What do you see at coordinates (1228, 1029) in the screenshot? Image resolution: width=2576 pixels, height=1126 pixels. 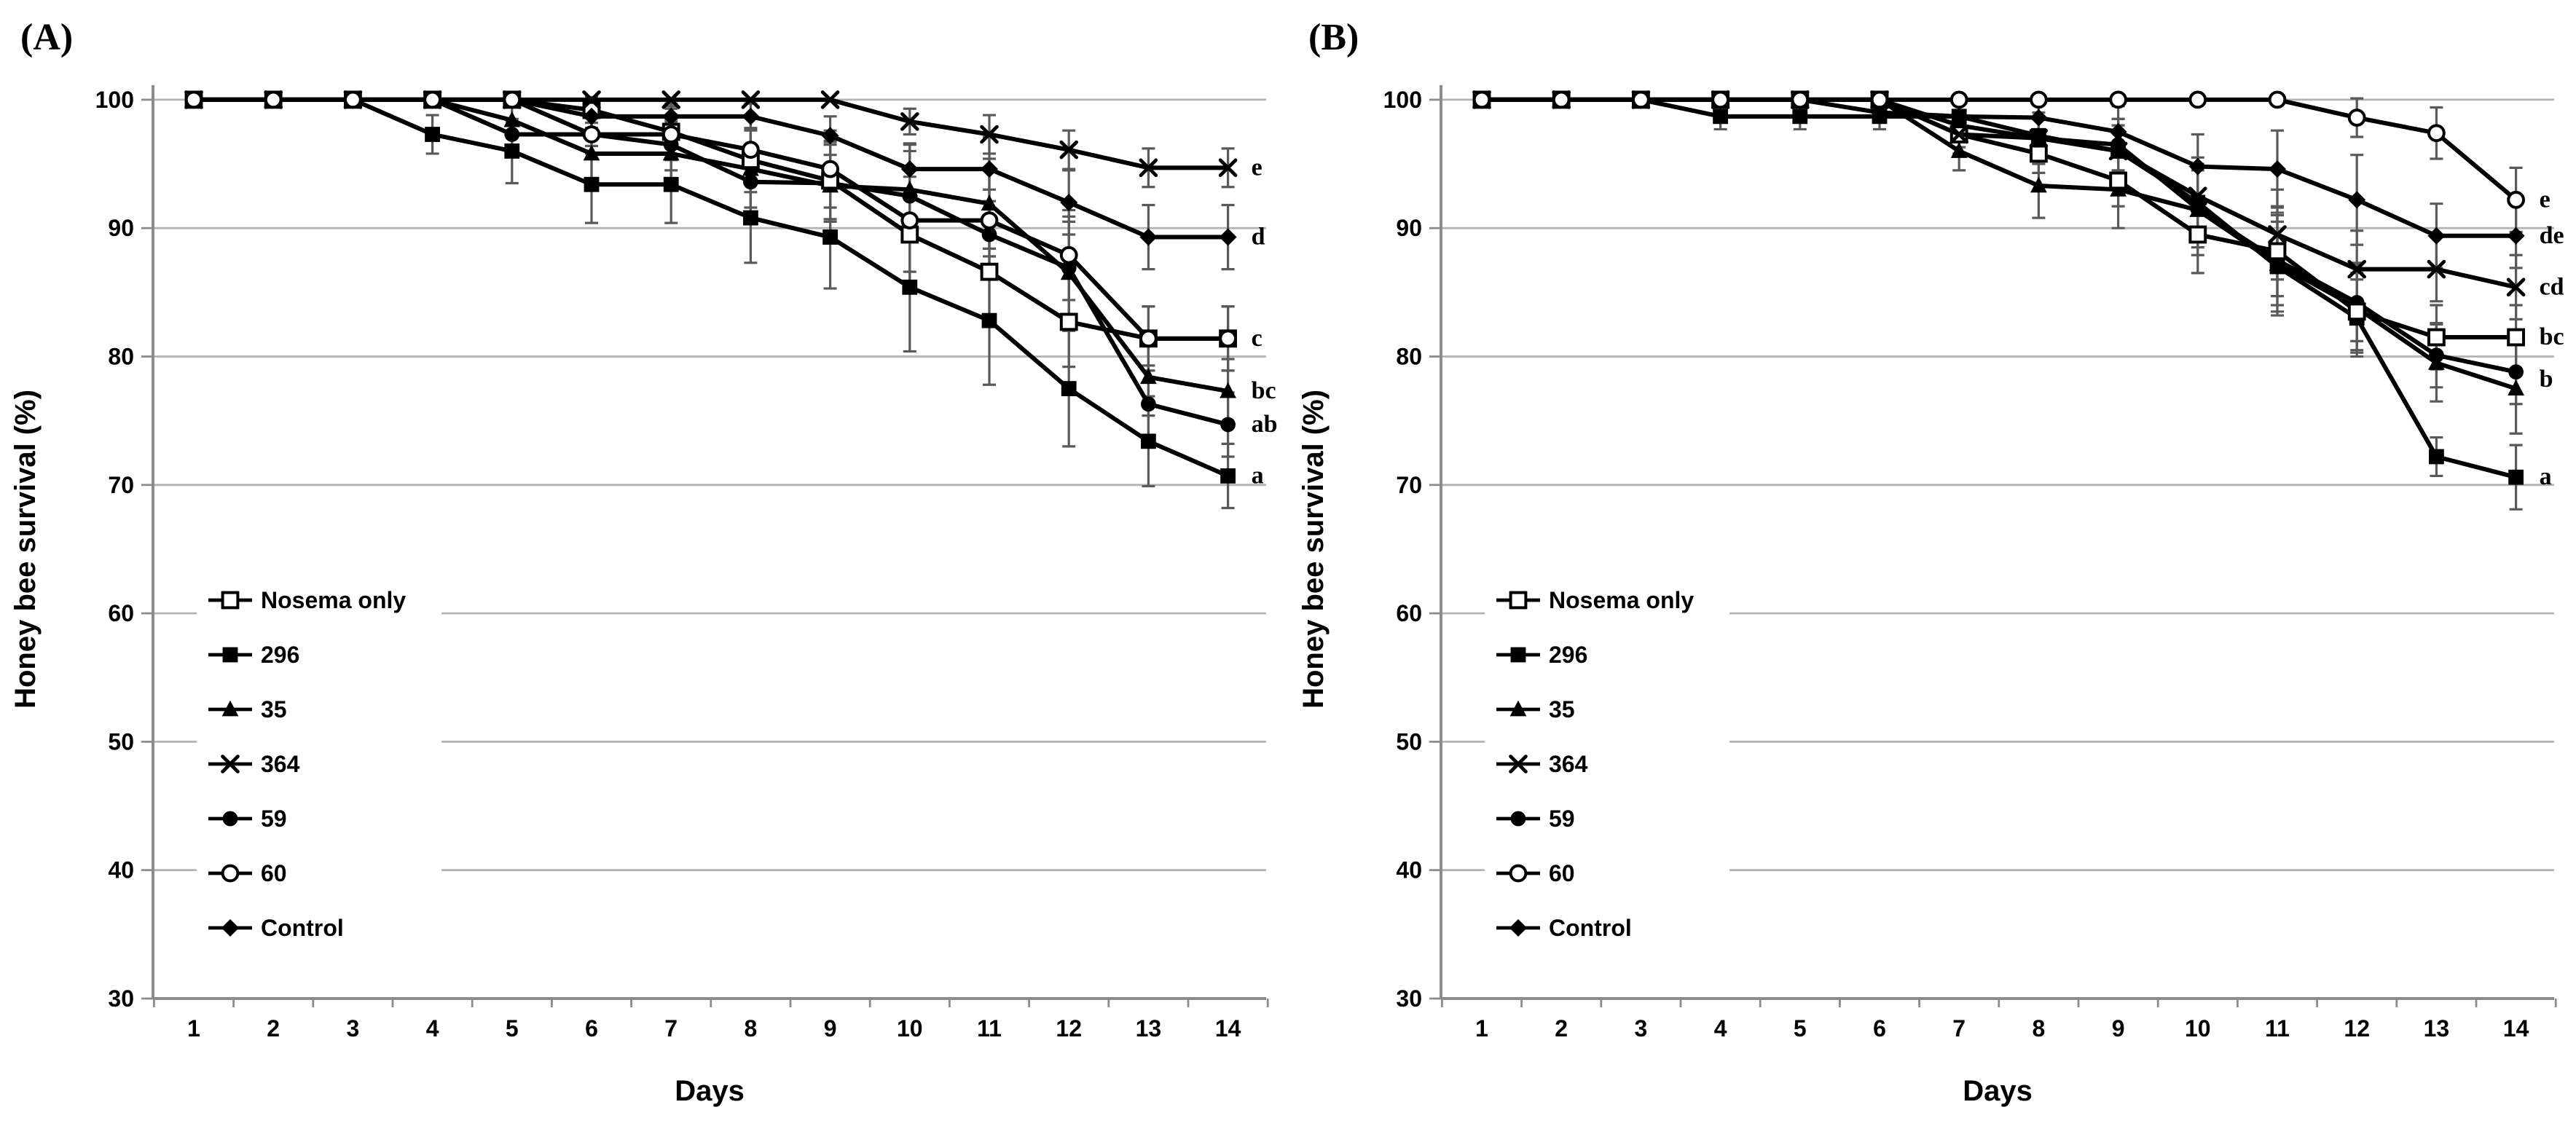 I see `x-tick-label: 14` at bounding box center [1228, 1029].